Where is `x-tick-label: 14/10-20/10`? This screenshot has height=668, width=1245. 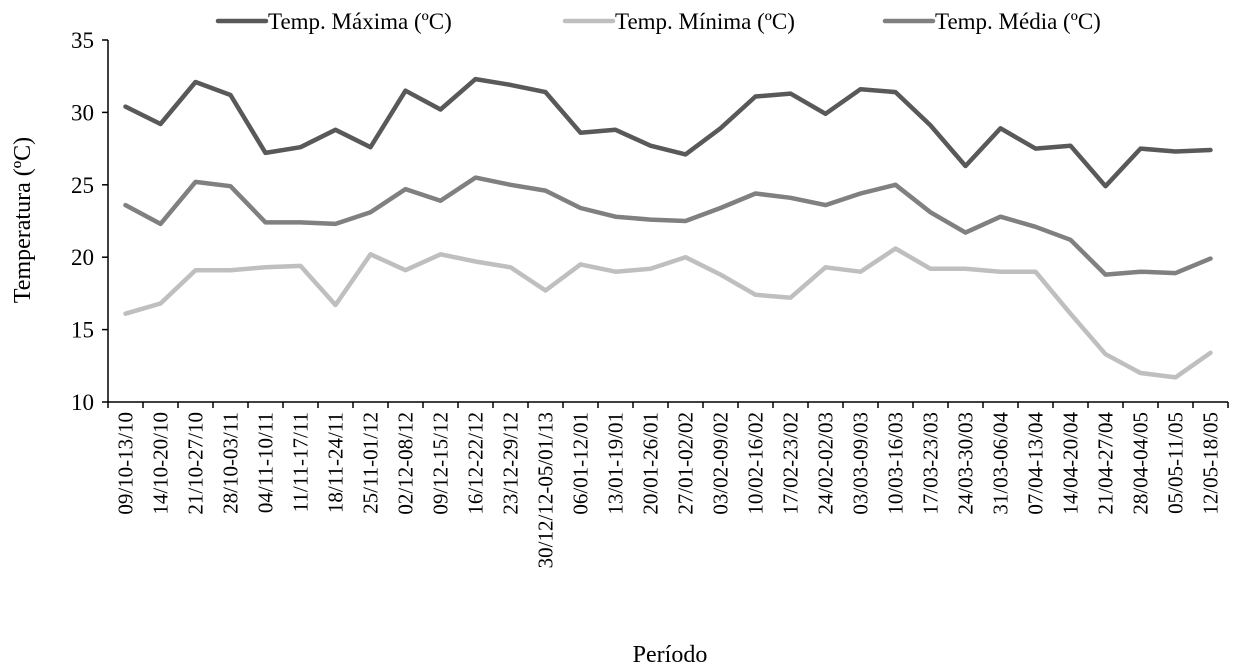
x-tick-label: 14/10-20/10 is located at coordinates (161, 463).